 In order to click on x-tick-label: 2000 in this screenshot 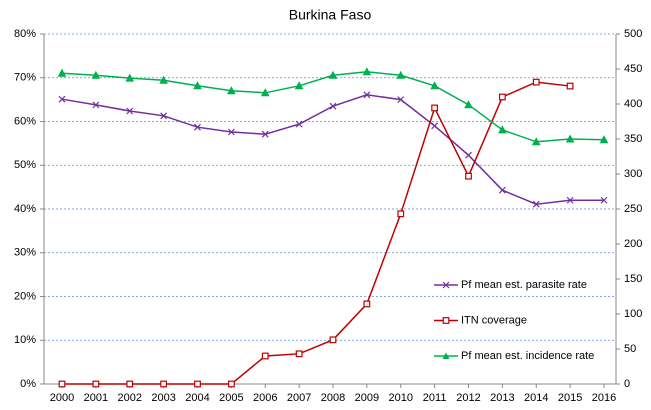, I will do `click(62, 398)`.